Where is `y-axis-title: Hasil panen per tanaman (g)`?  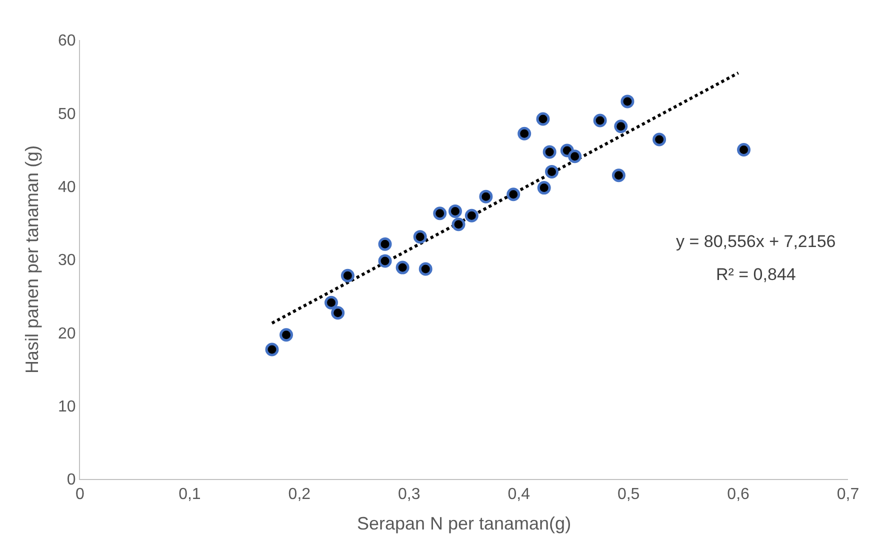
y-axis-title: Hasil panen per tanaman (g) is located at coordinates (32, 259).